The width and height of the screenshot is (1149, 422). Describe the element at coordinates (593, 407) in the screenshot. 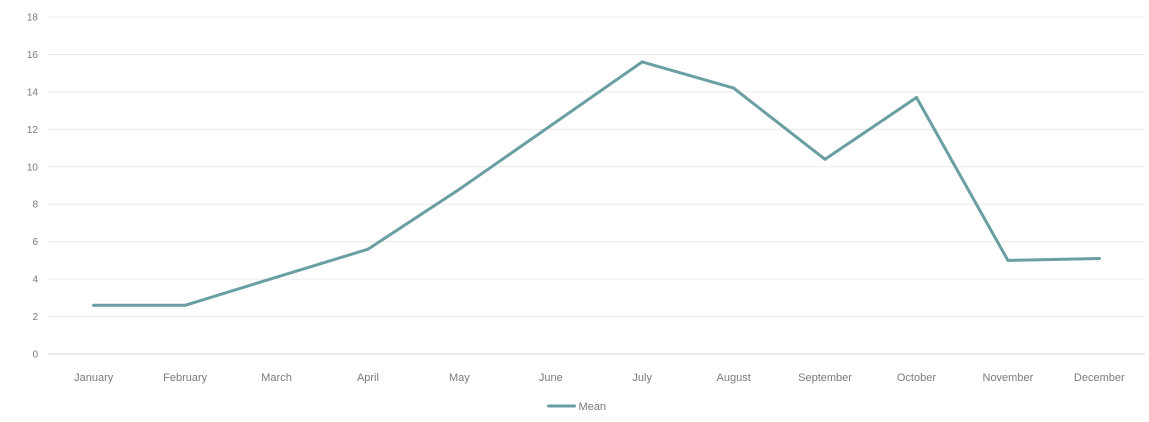

I see `legend-label: Mean` at that location.